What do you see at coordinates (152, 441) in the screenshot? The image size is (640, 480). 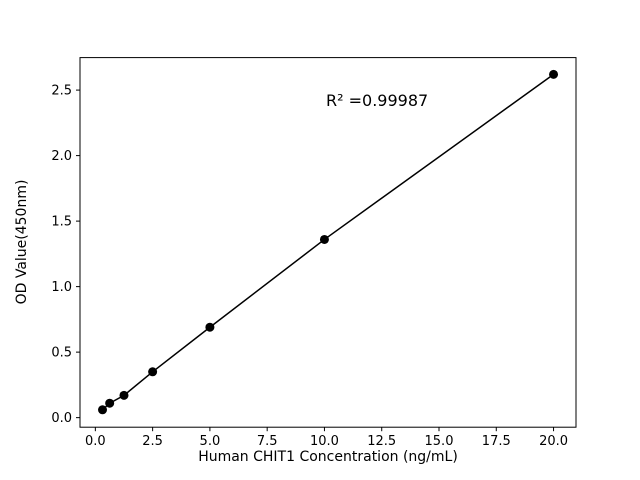 I see `x-tick-label: 2.5` at bounding box center [152, 441].